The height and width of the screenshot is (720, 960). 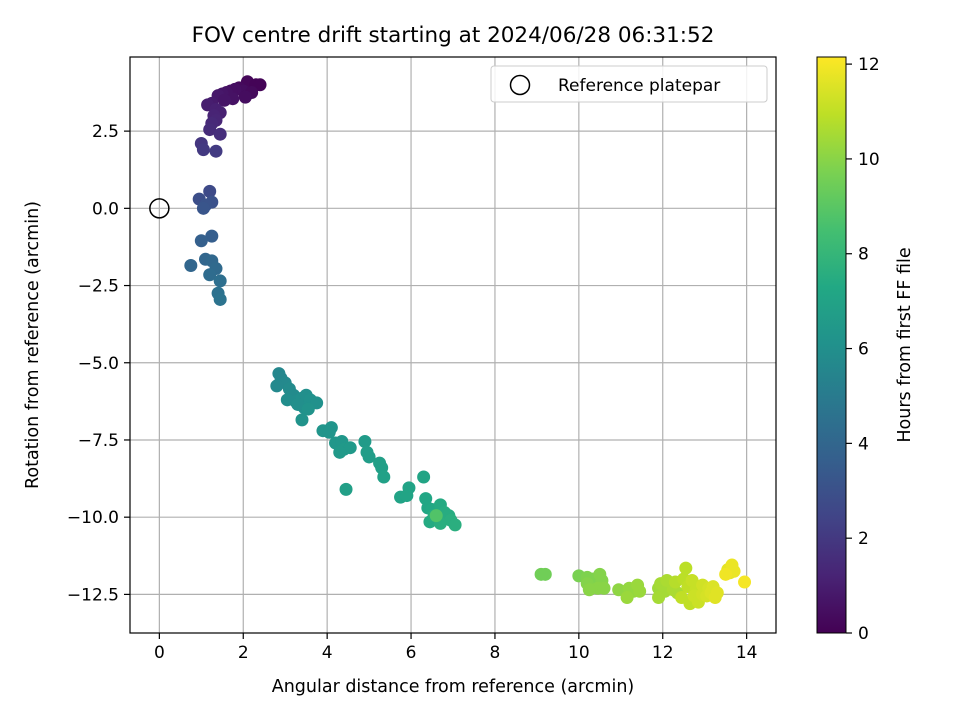 I want to click on colorbar-tick-label: 4, so click(x=863, y=444).